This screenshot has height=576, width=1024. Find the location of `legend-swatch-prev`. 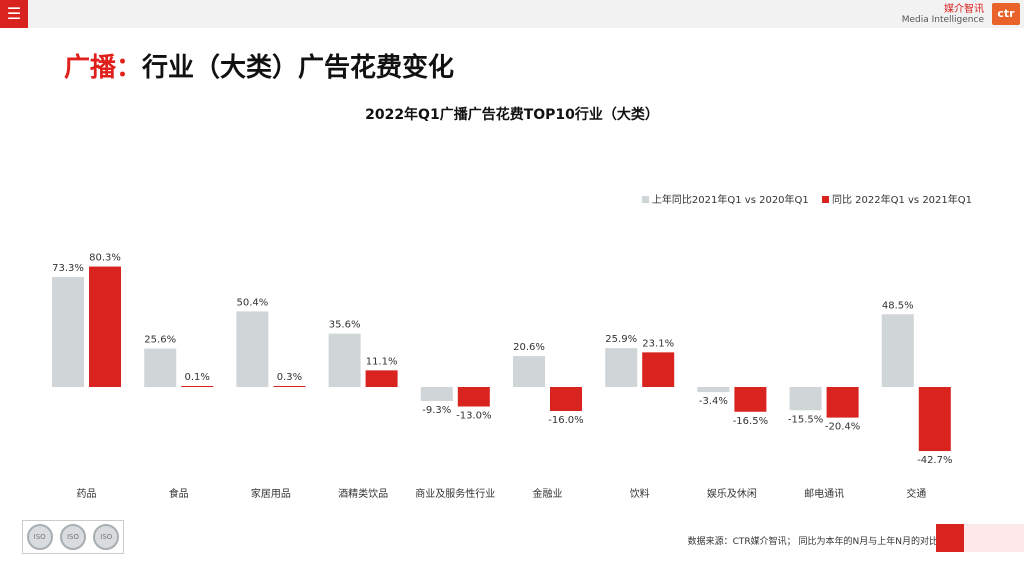

legend-swatch-prev is located at coordinates (645, 199).